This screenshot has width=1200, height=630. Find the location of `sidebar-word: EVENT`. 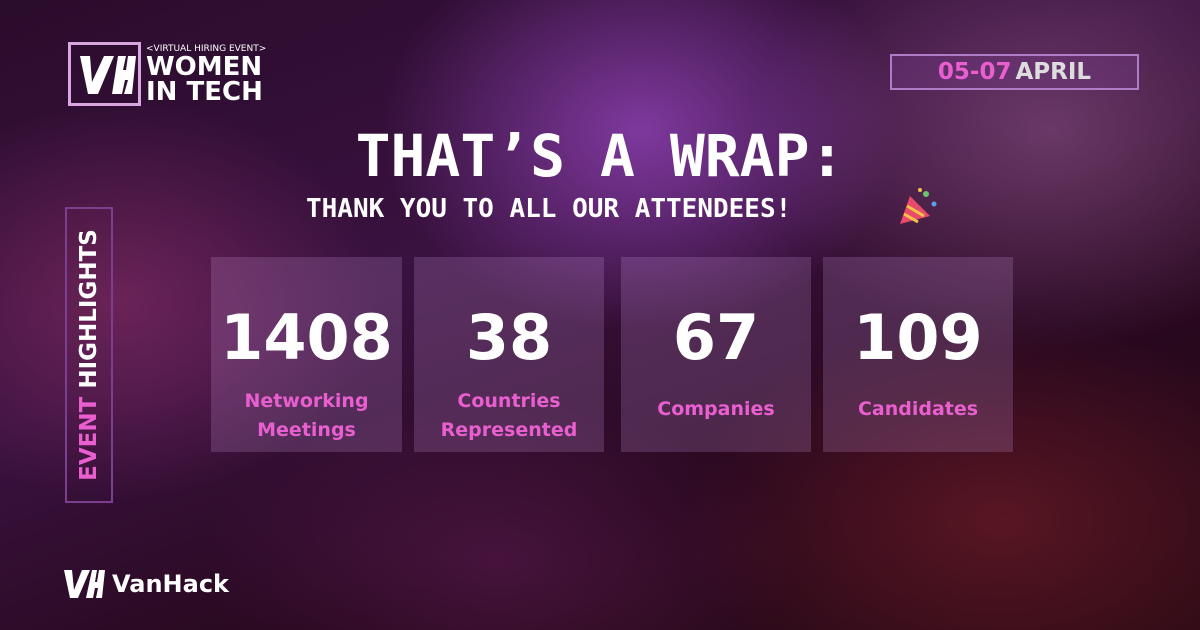

sidebar-word: EVENT is located at coordinates (89, 438).